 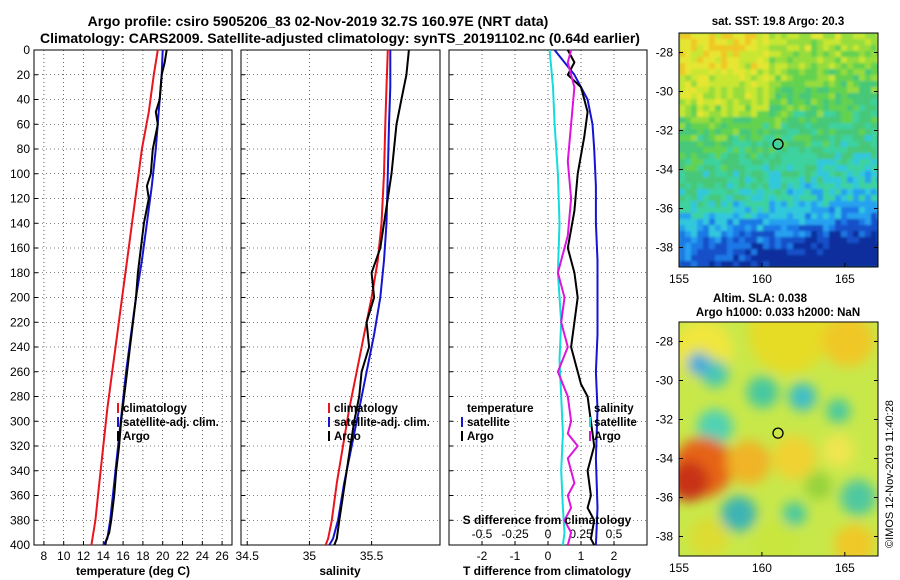 I want to click on depth-tick-label: 180, so click(x=20, y=273).